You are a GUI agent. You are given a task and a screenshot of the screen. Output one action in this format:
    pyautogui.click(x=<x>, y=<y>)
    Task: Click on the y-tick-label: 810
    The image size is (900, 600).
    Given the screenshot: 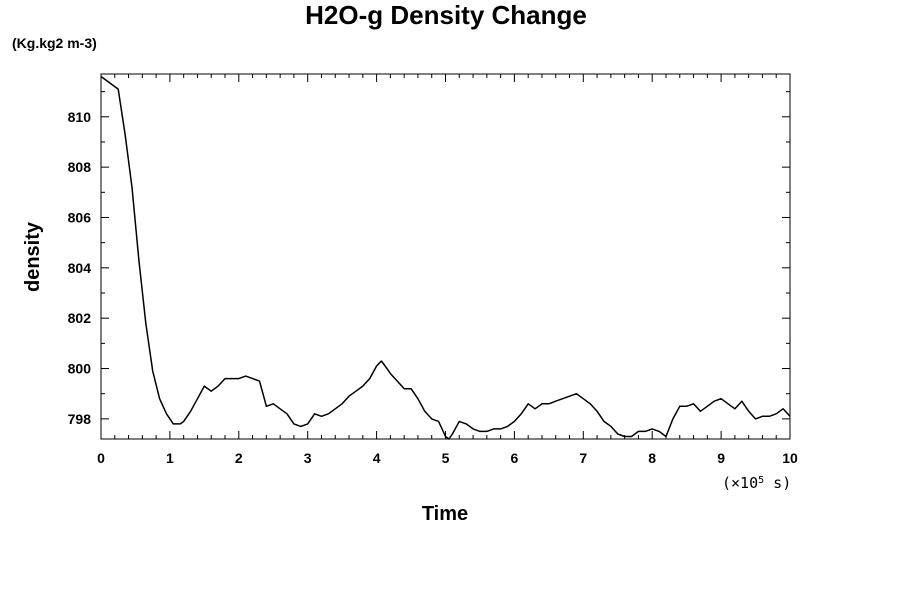 What is the action you would take?
    pyautogui.click(x=80, y=117)
    